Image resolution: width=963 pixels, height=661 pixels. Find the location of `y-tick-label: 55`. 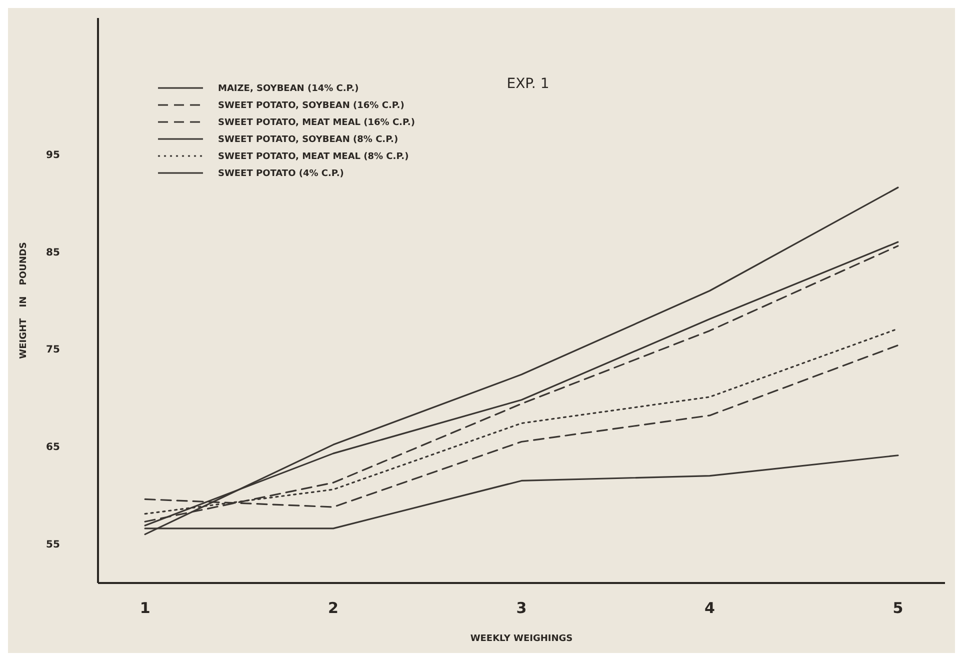

y-tick-label: 55 is located at coordinates (53, 545).